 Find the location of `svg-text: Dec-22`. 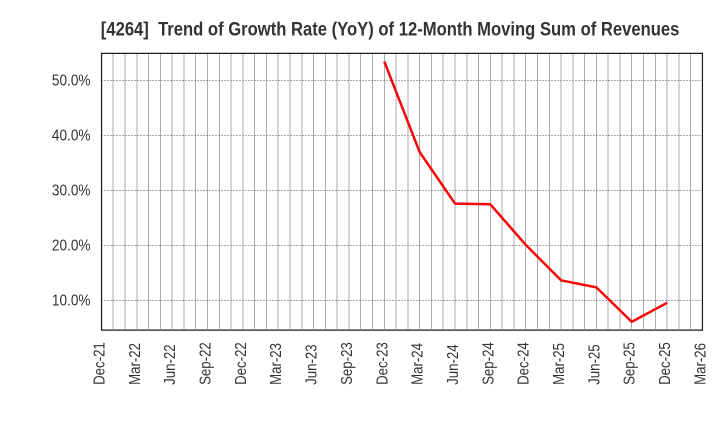

svg-text: Dec-22 is located at coordinates (241, 363).